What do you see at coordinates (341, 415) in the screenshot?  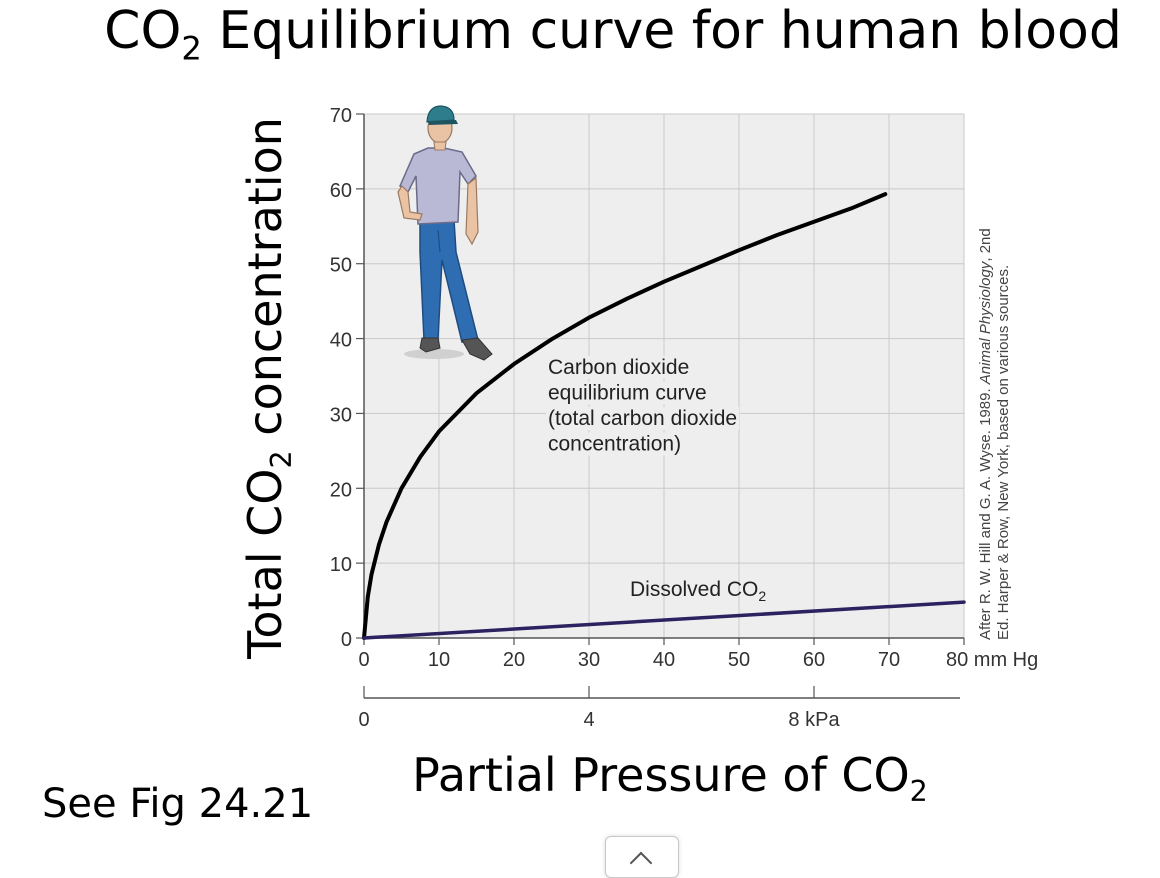 I see `y-tick-label: 30` at bounding box center [341, 415].